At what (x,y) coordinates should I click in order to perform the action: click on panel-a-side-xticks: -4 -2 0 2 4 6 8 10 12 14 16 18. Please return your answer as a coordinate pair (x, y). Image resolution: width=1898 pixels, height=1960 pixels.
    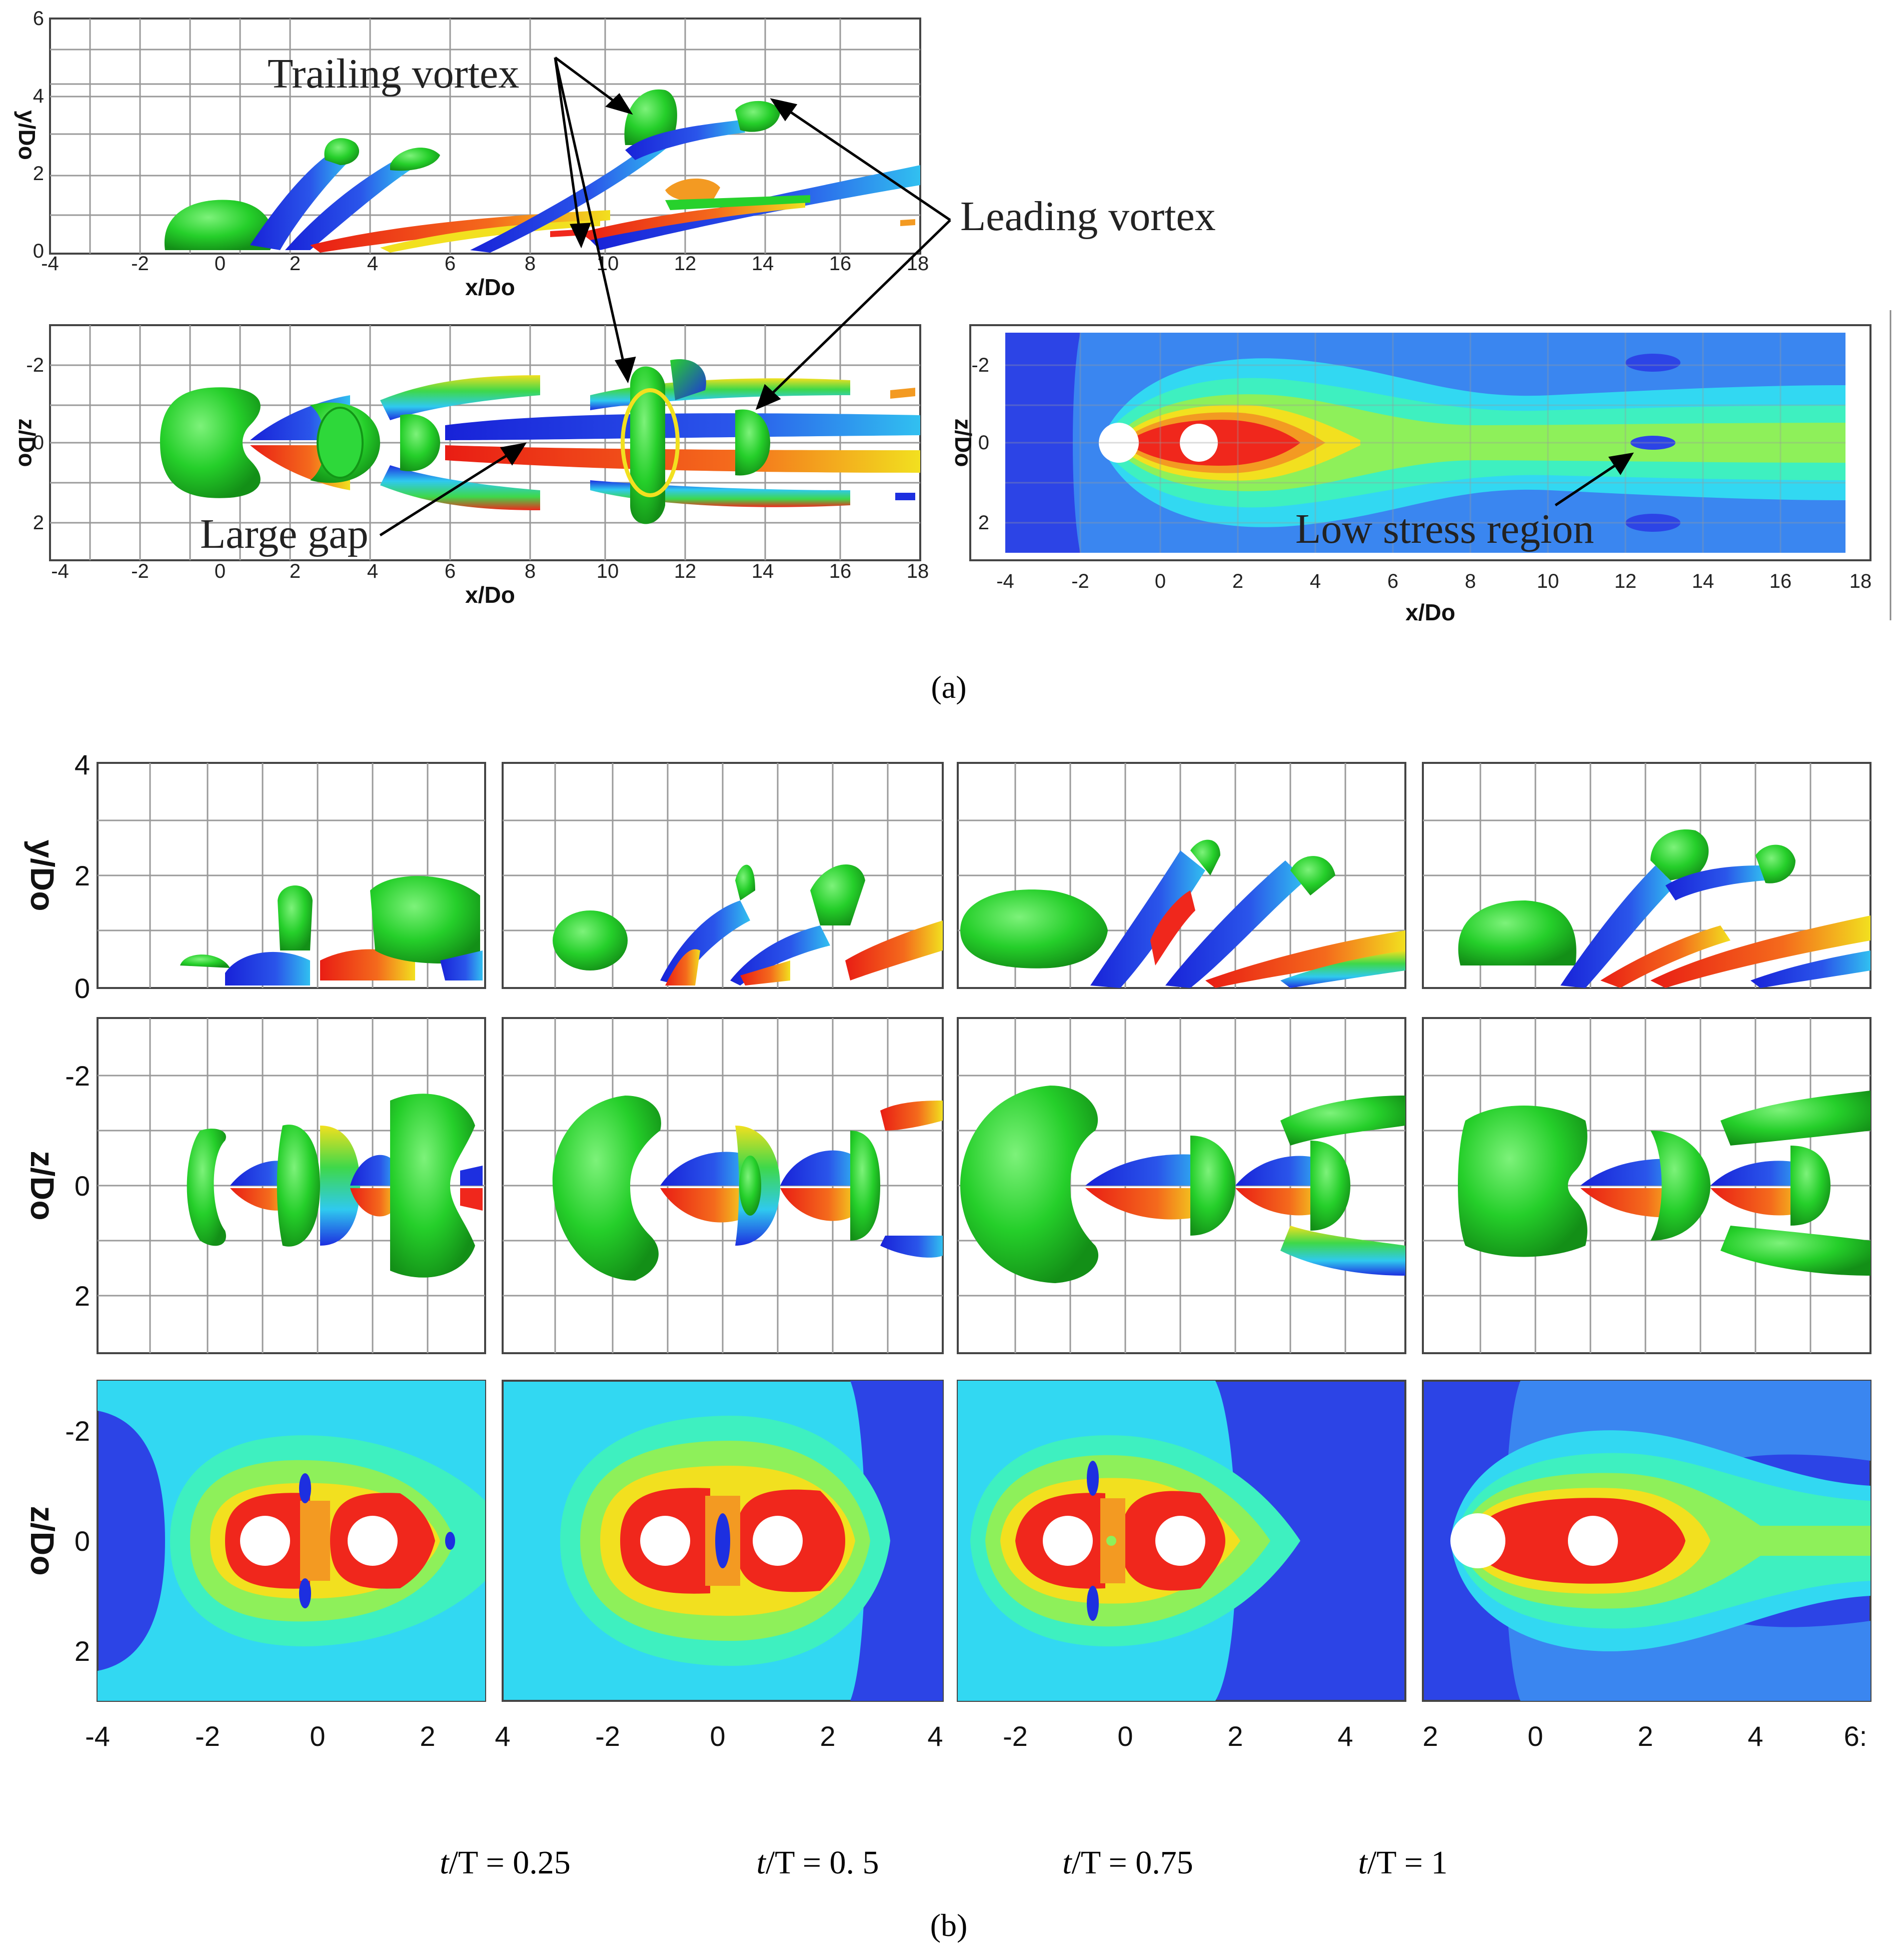
    Looking at the image, I should click on (485, 264).